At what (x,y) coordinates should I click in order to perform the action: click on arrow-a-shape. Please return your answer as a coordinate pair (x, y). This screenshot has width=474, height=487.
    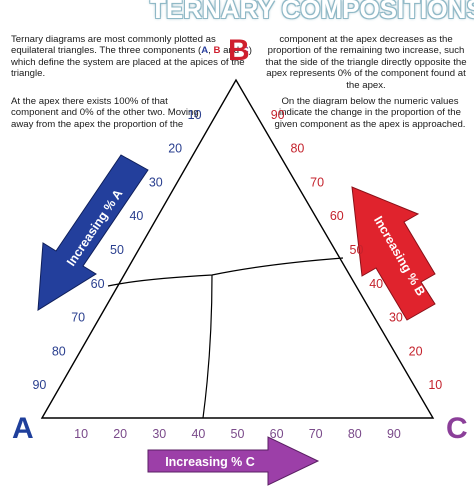
    Looking at the image, I should click on (93, 232).